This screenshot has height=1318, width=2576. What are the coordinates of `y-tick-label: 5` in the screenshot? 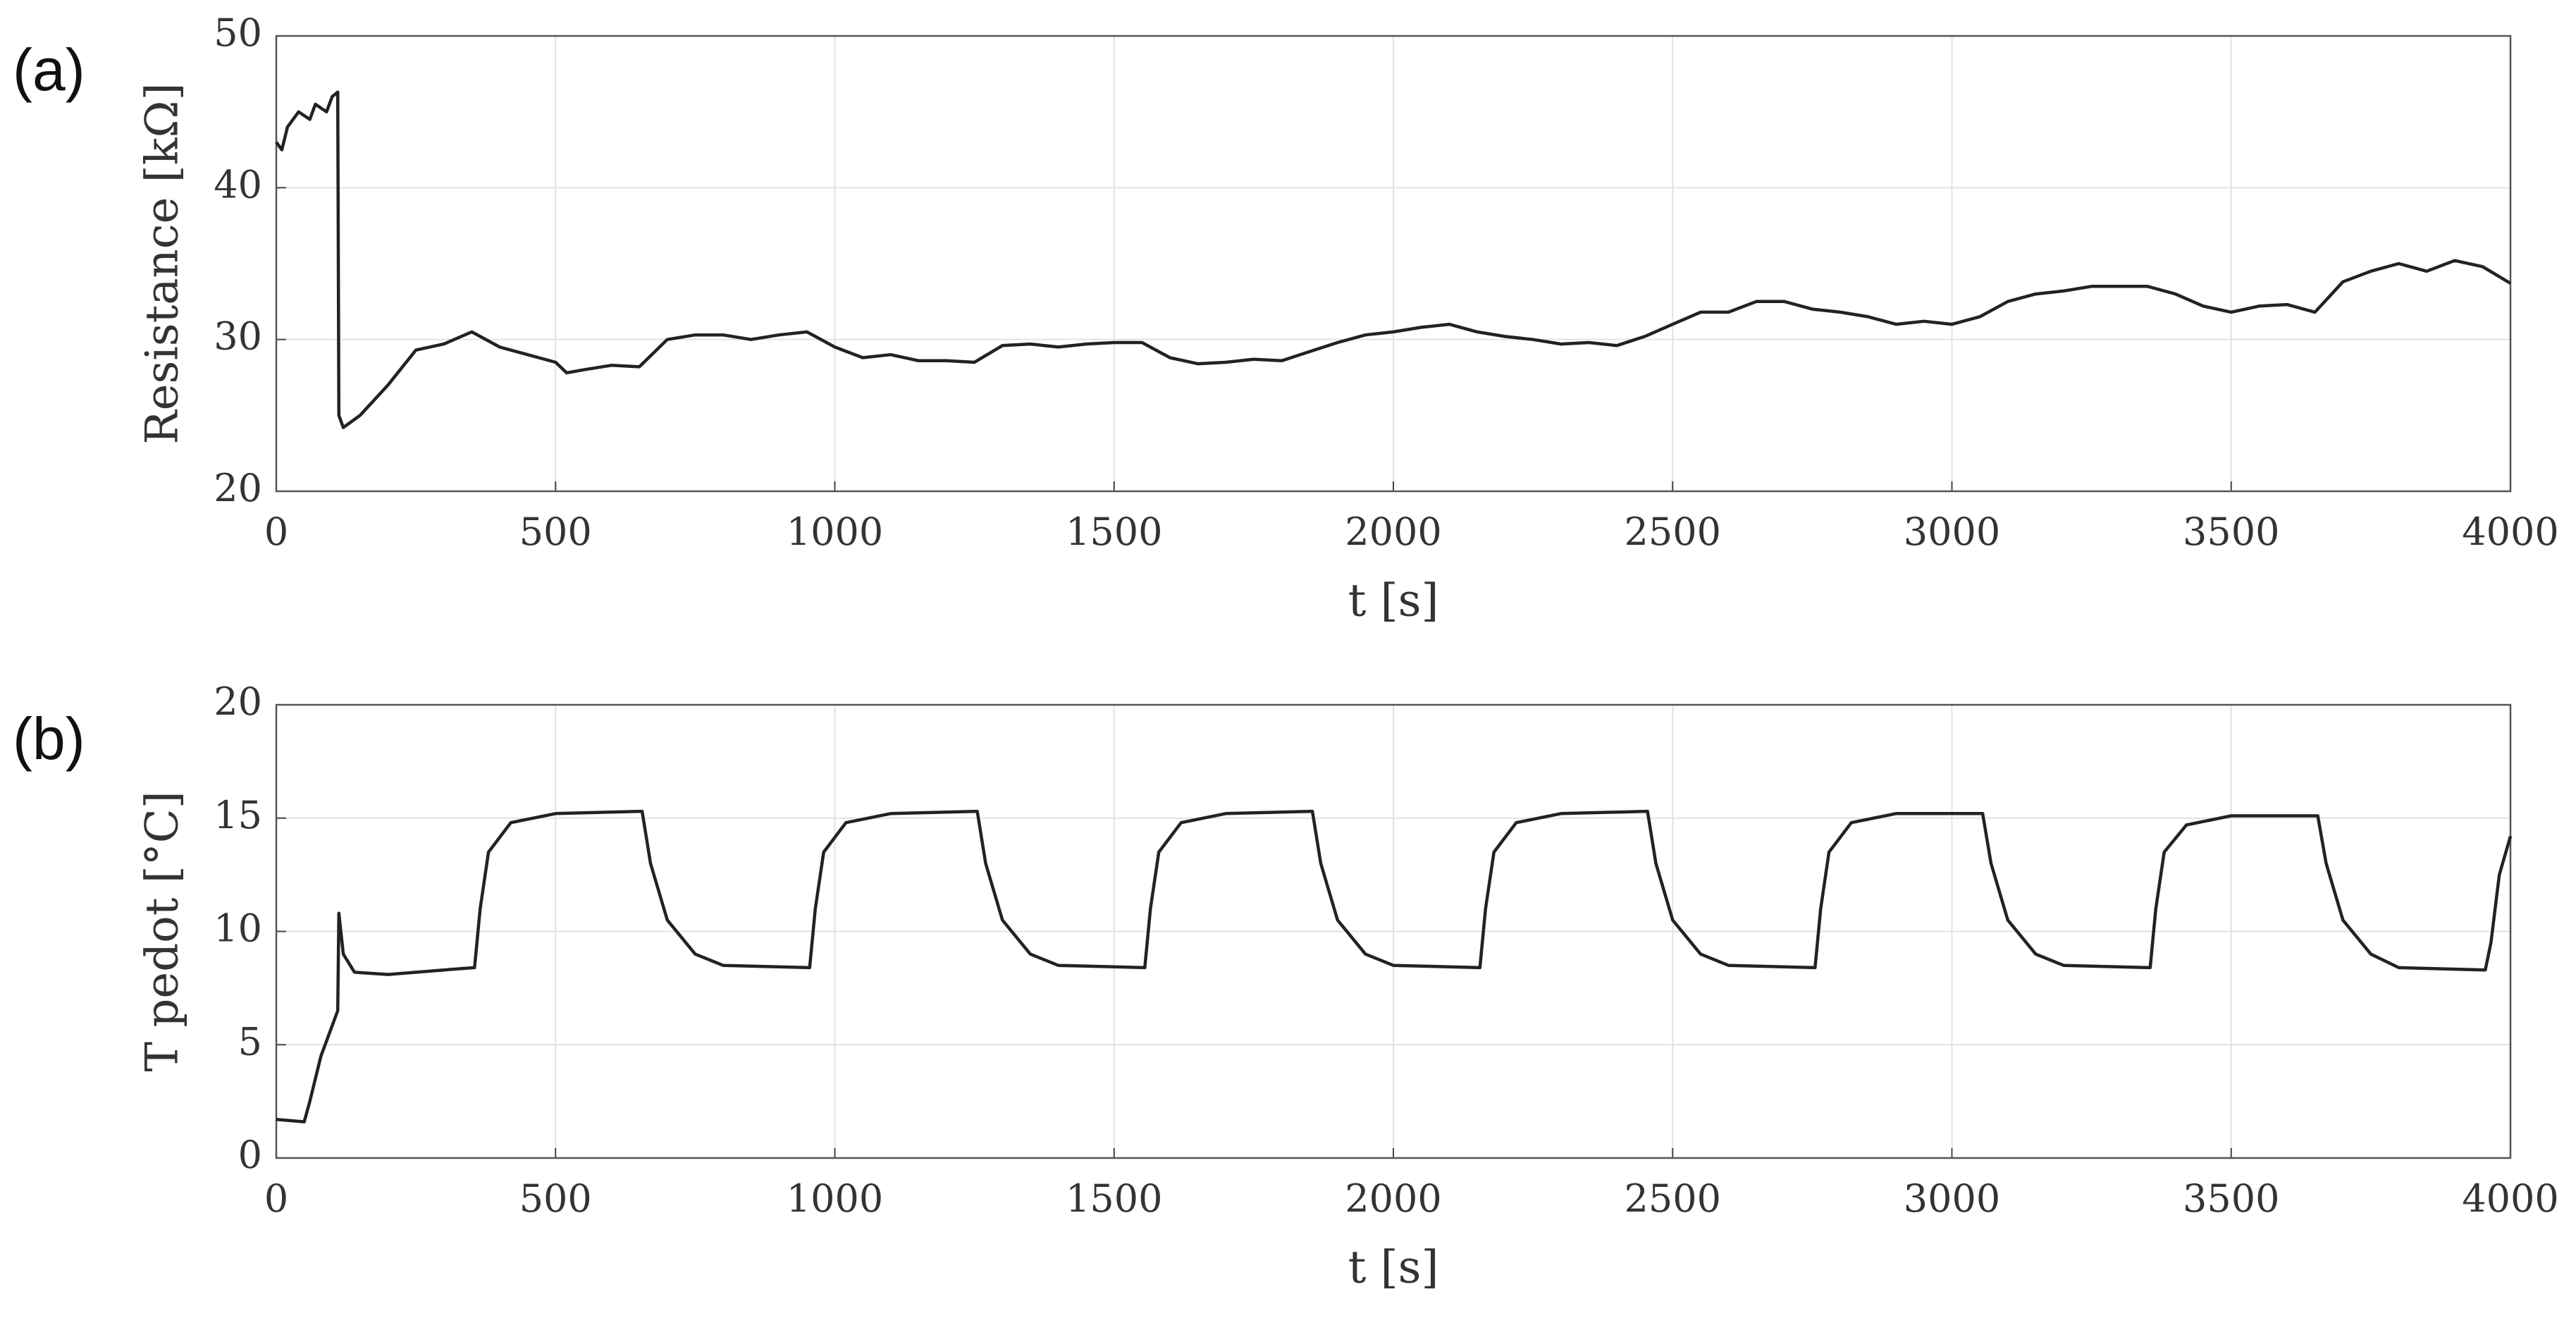 It's located at (250, 1041).